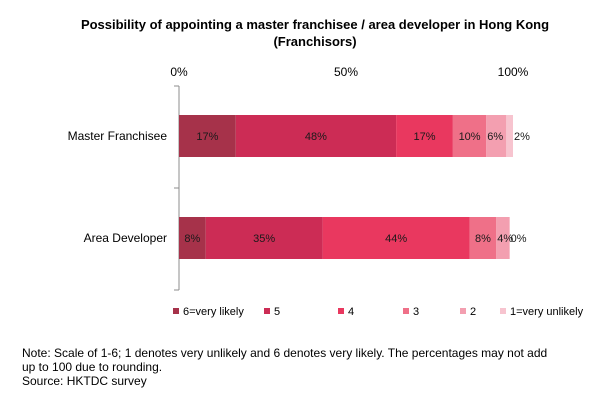 The width and height of the screenshot is (600, 401). What do you see at coordinates (473, 312) in the screenshot?
I see `legend-label: 2` at bounding box center [473, 312].